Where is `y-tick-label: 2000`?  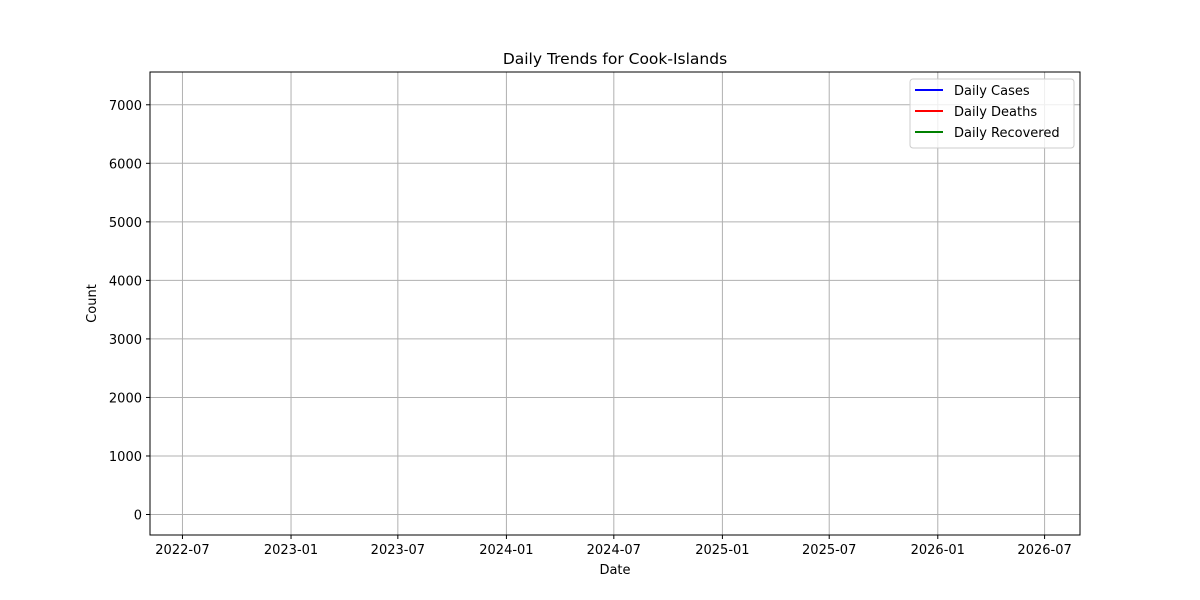
y-tick-label: 2000 is located at coordinates (125, 398).